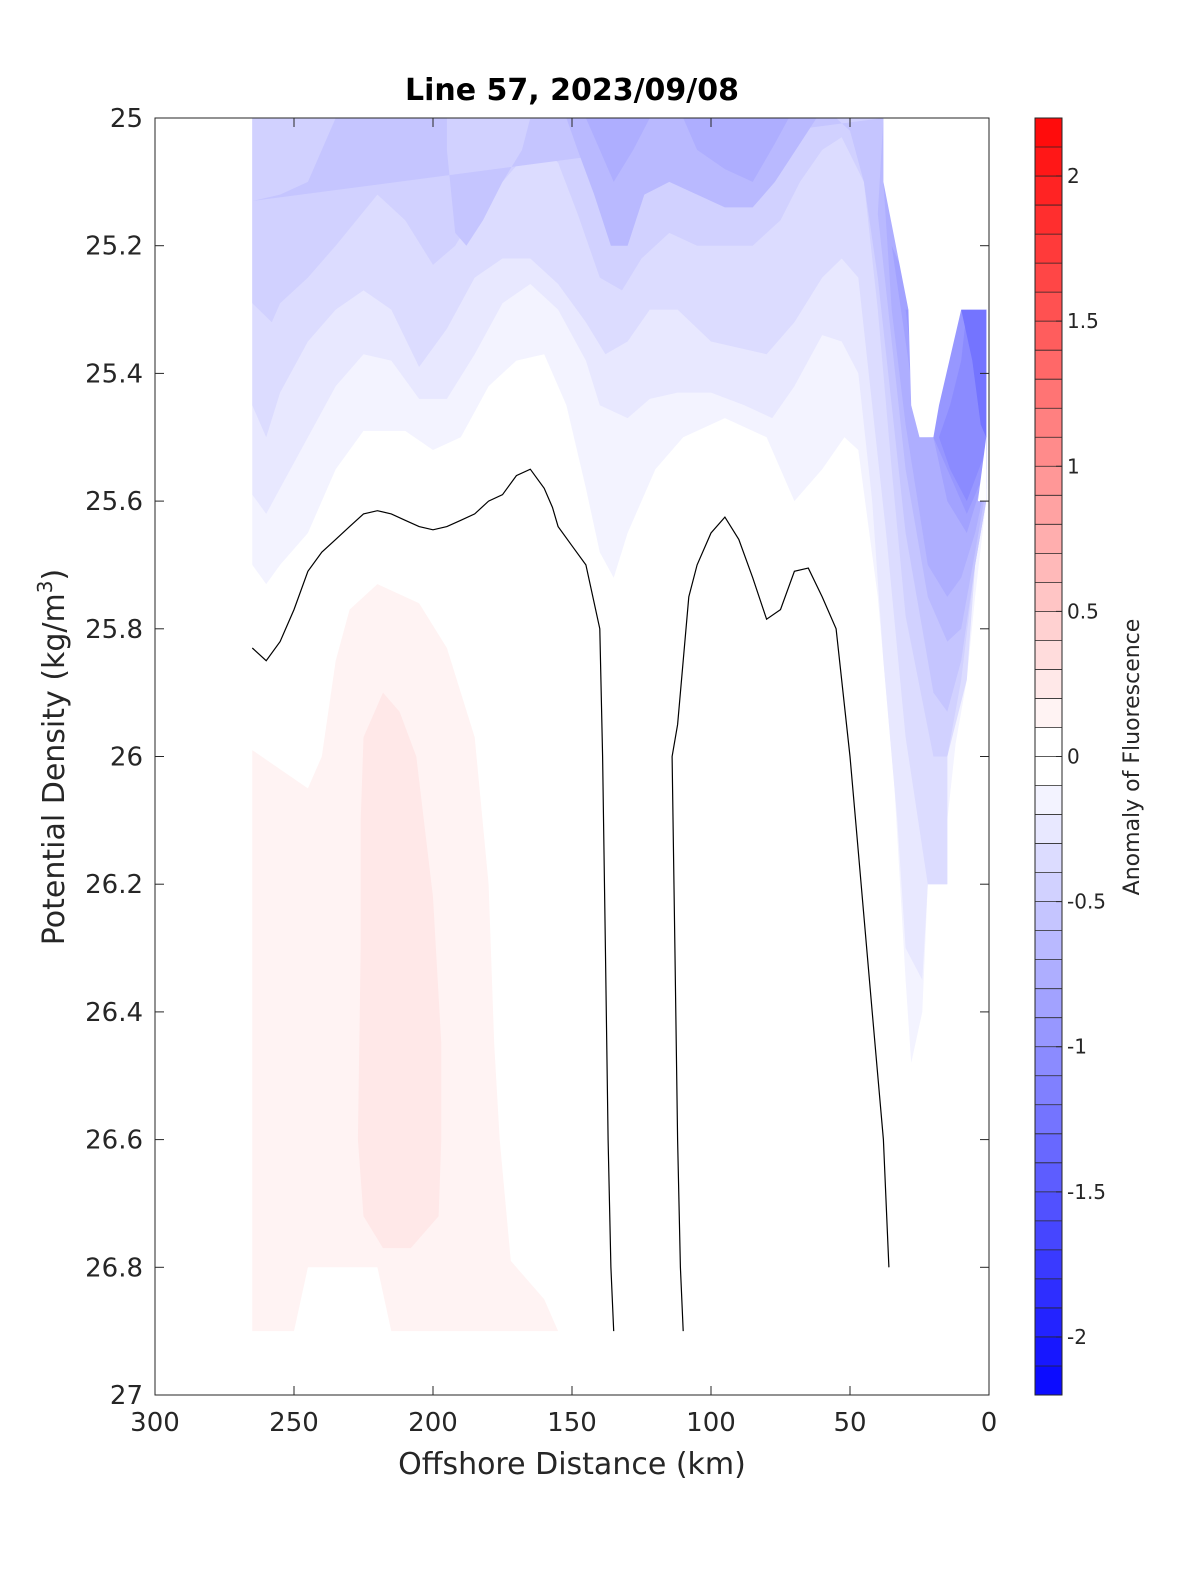 This screenshot has width=1200, height=1575. Describe the element at coordinates (1132, 757) in the screenshot. I see `colorbar-label: Anomaly of Fluorescence` at that location.